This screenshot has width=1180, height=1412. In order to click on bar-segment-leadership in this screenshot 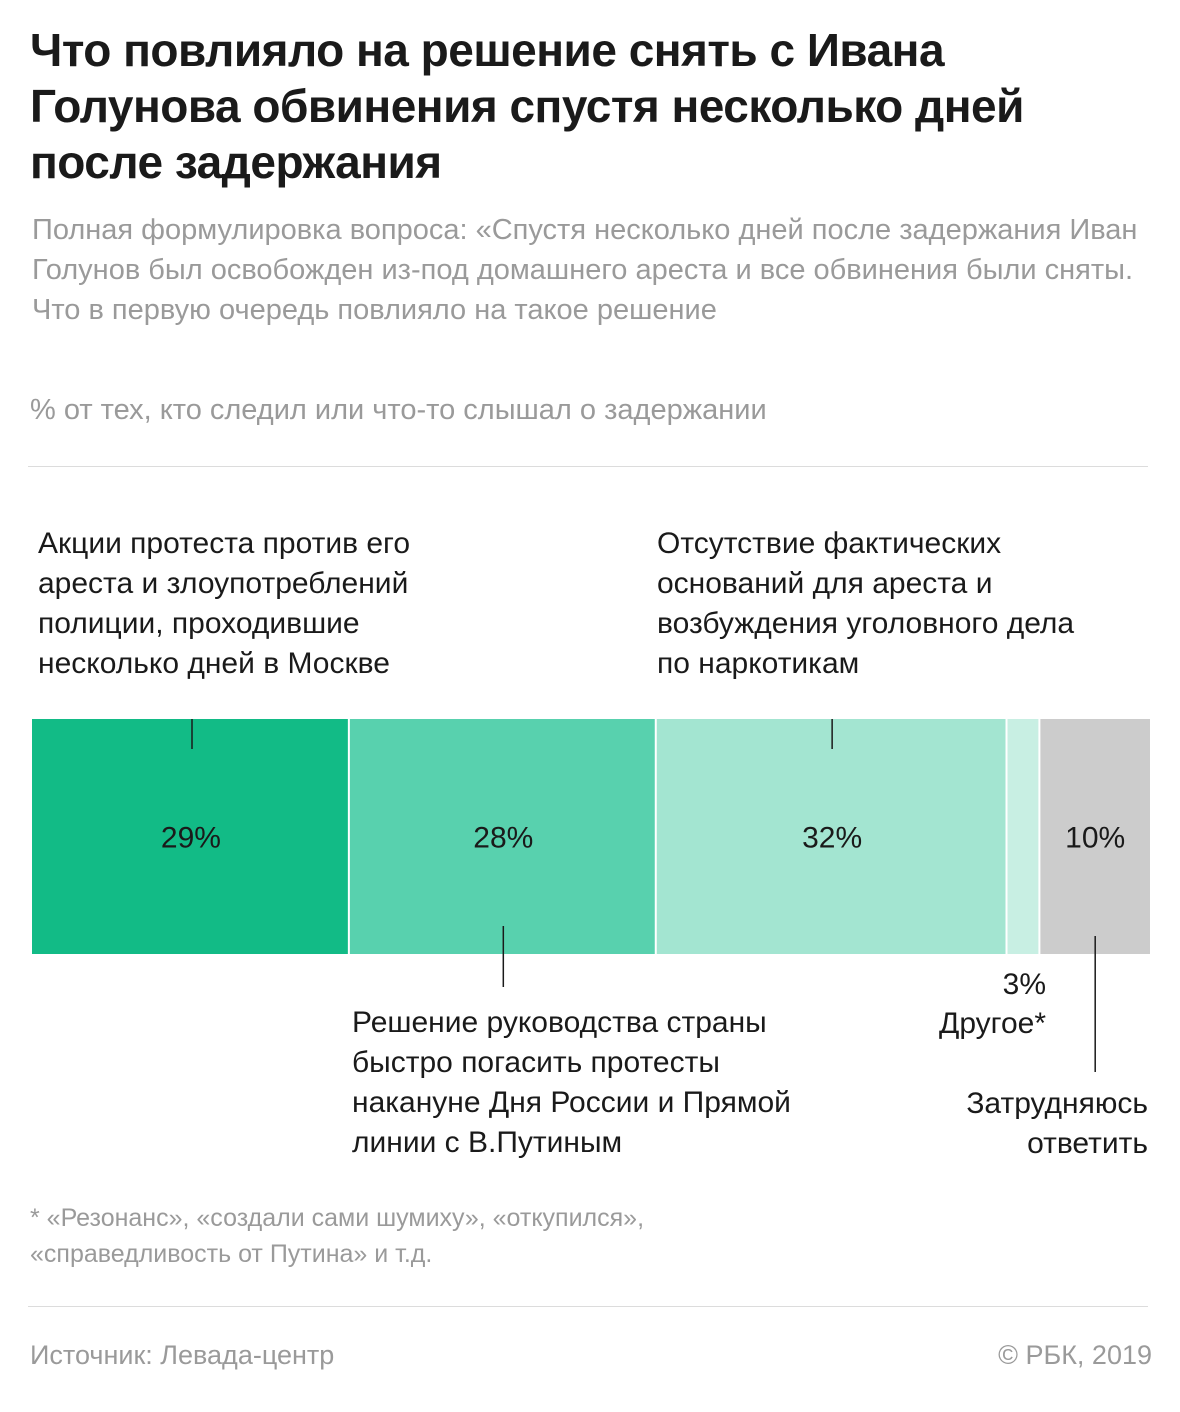, I will do `click(502, 836)`.